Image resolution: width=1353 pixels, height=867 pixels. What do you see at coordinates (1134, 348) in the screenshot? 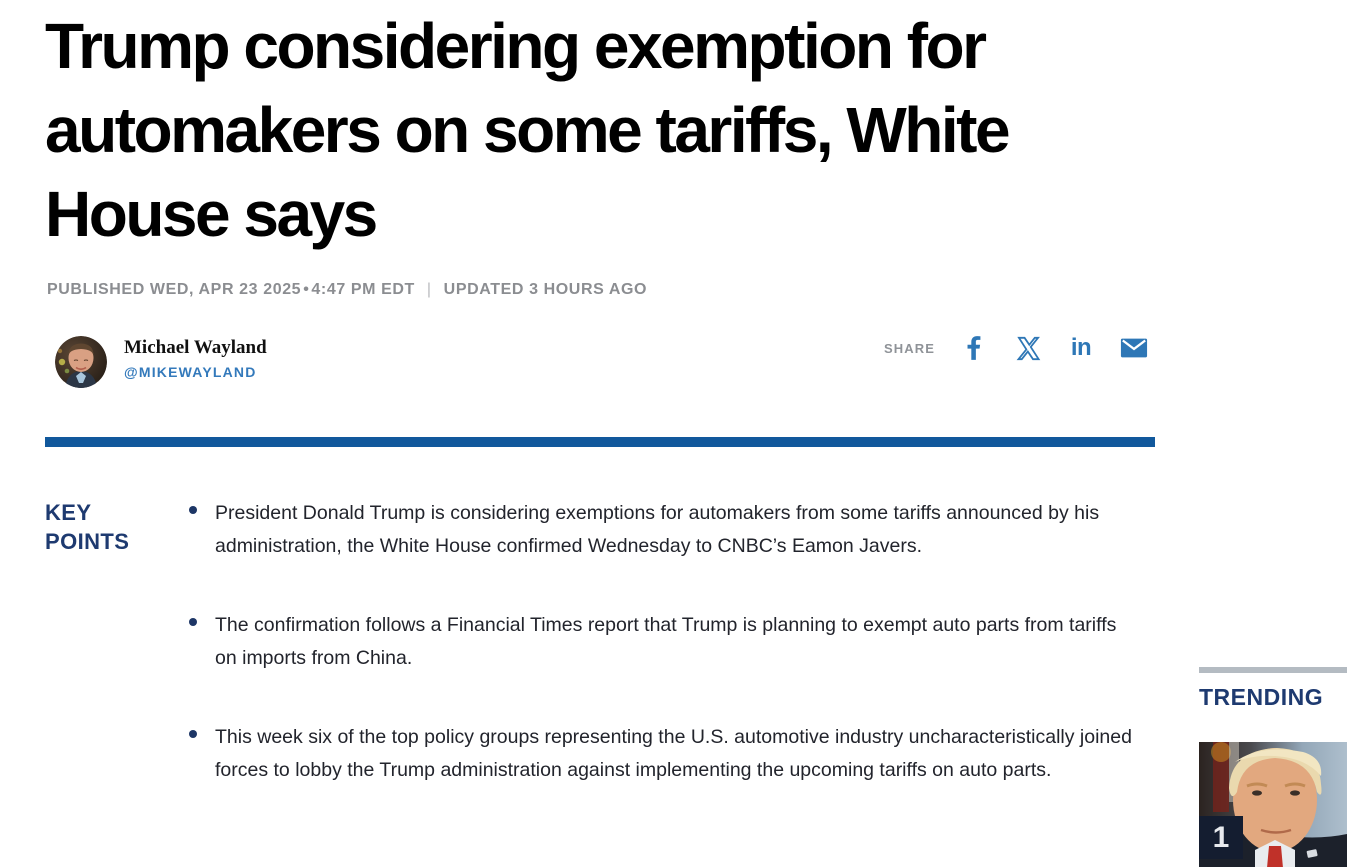
I see `email-share-icon` at bounding box center [1134, 348].